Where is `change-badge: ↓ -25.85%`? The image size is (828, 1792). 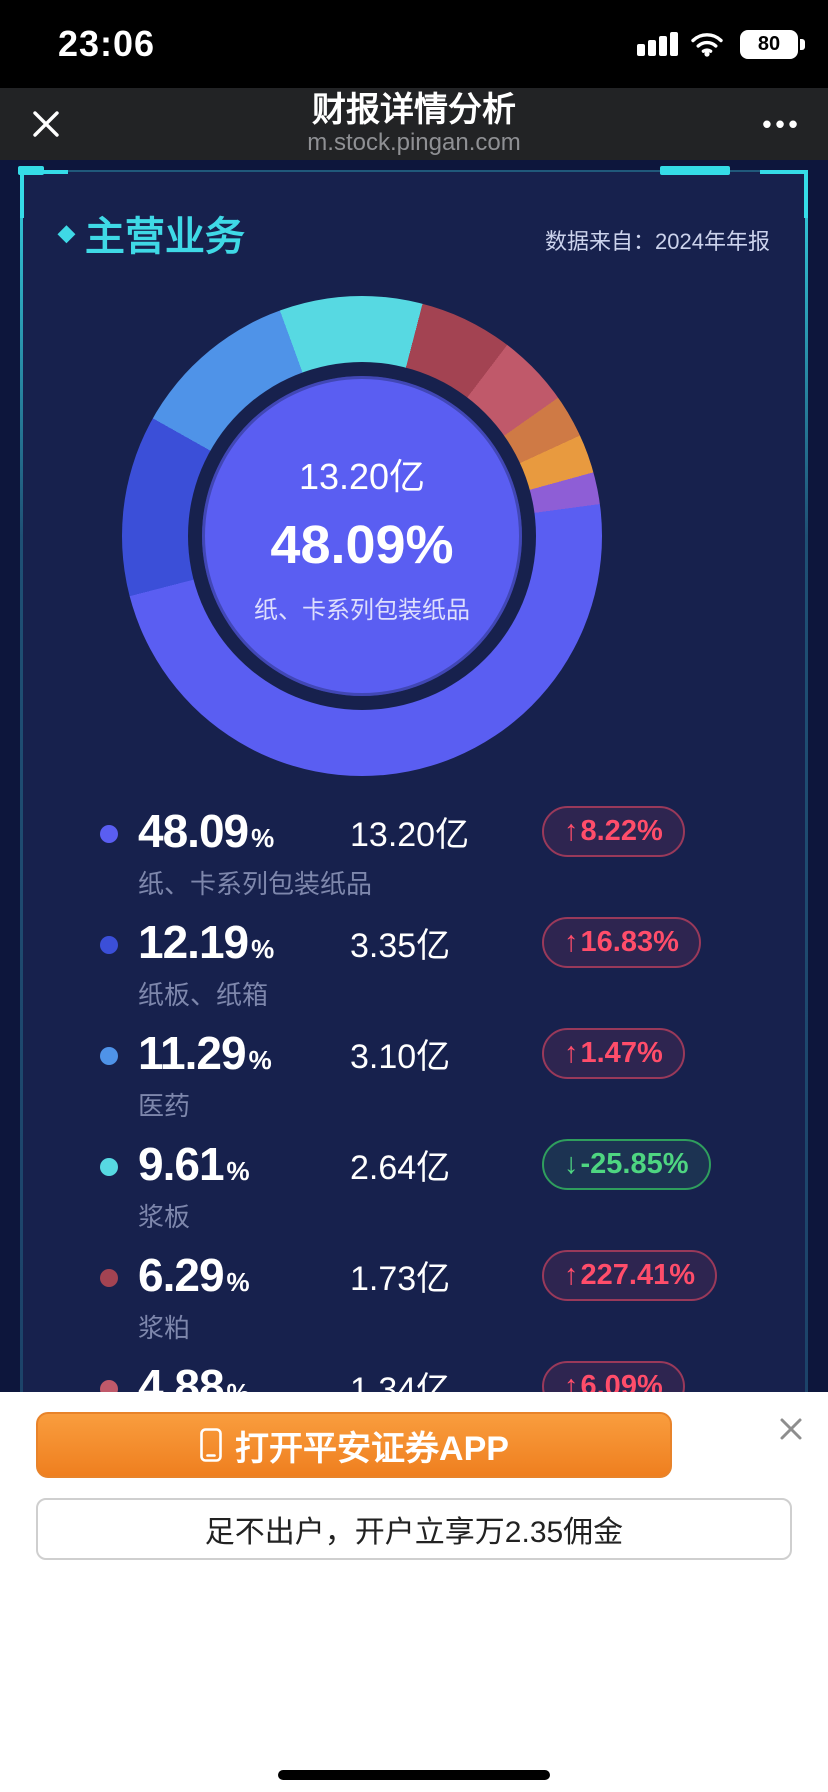 change-badge: ↓ -25.85% is located at coordinates (626, 1164).